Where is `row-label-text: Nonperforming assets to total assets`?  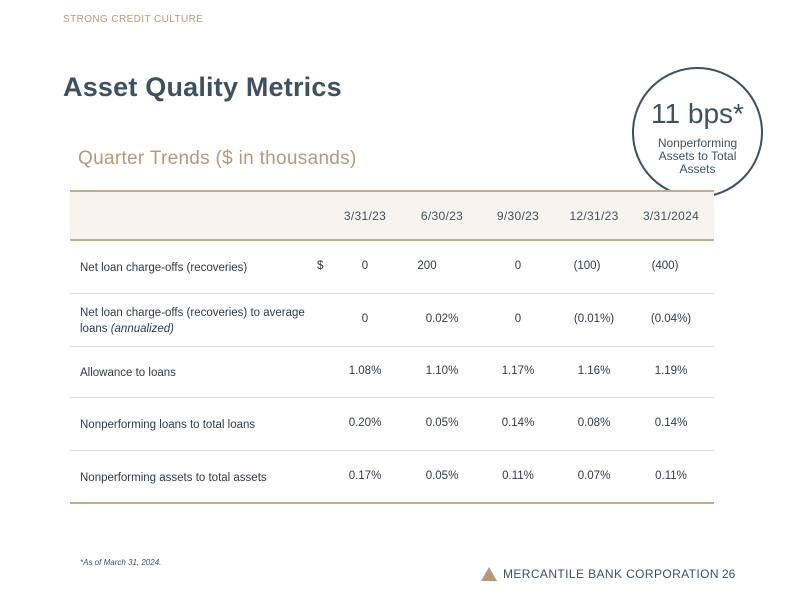 row-label-text: Nonperforming assets to total assets is located at coordinates (173, 478).